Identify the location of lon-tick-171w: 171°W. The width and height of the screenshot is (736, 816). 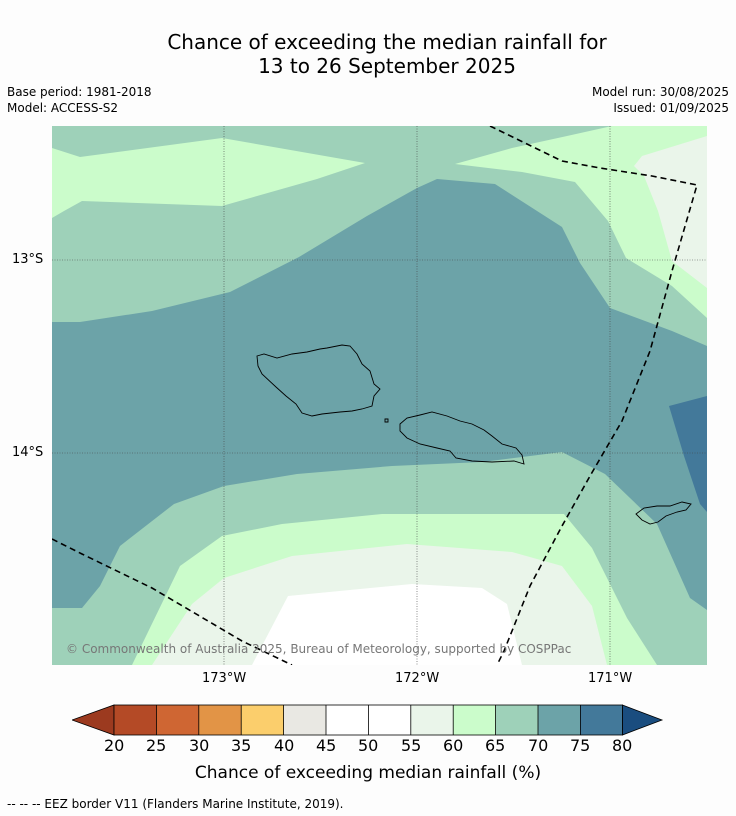
(610, 678).